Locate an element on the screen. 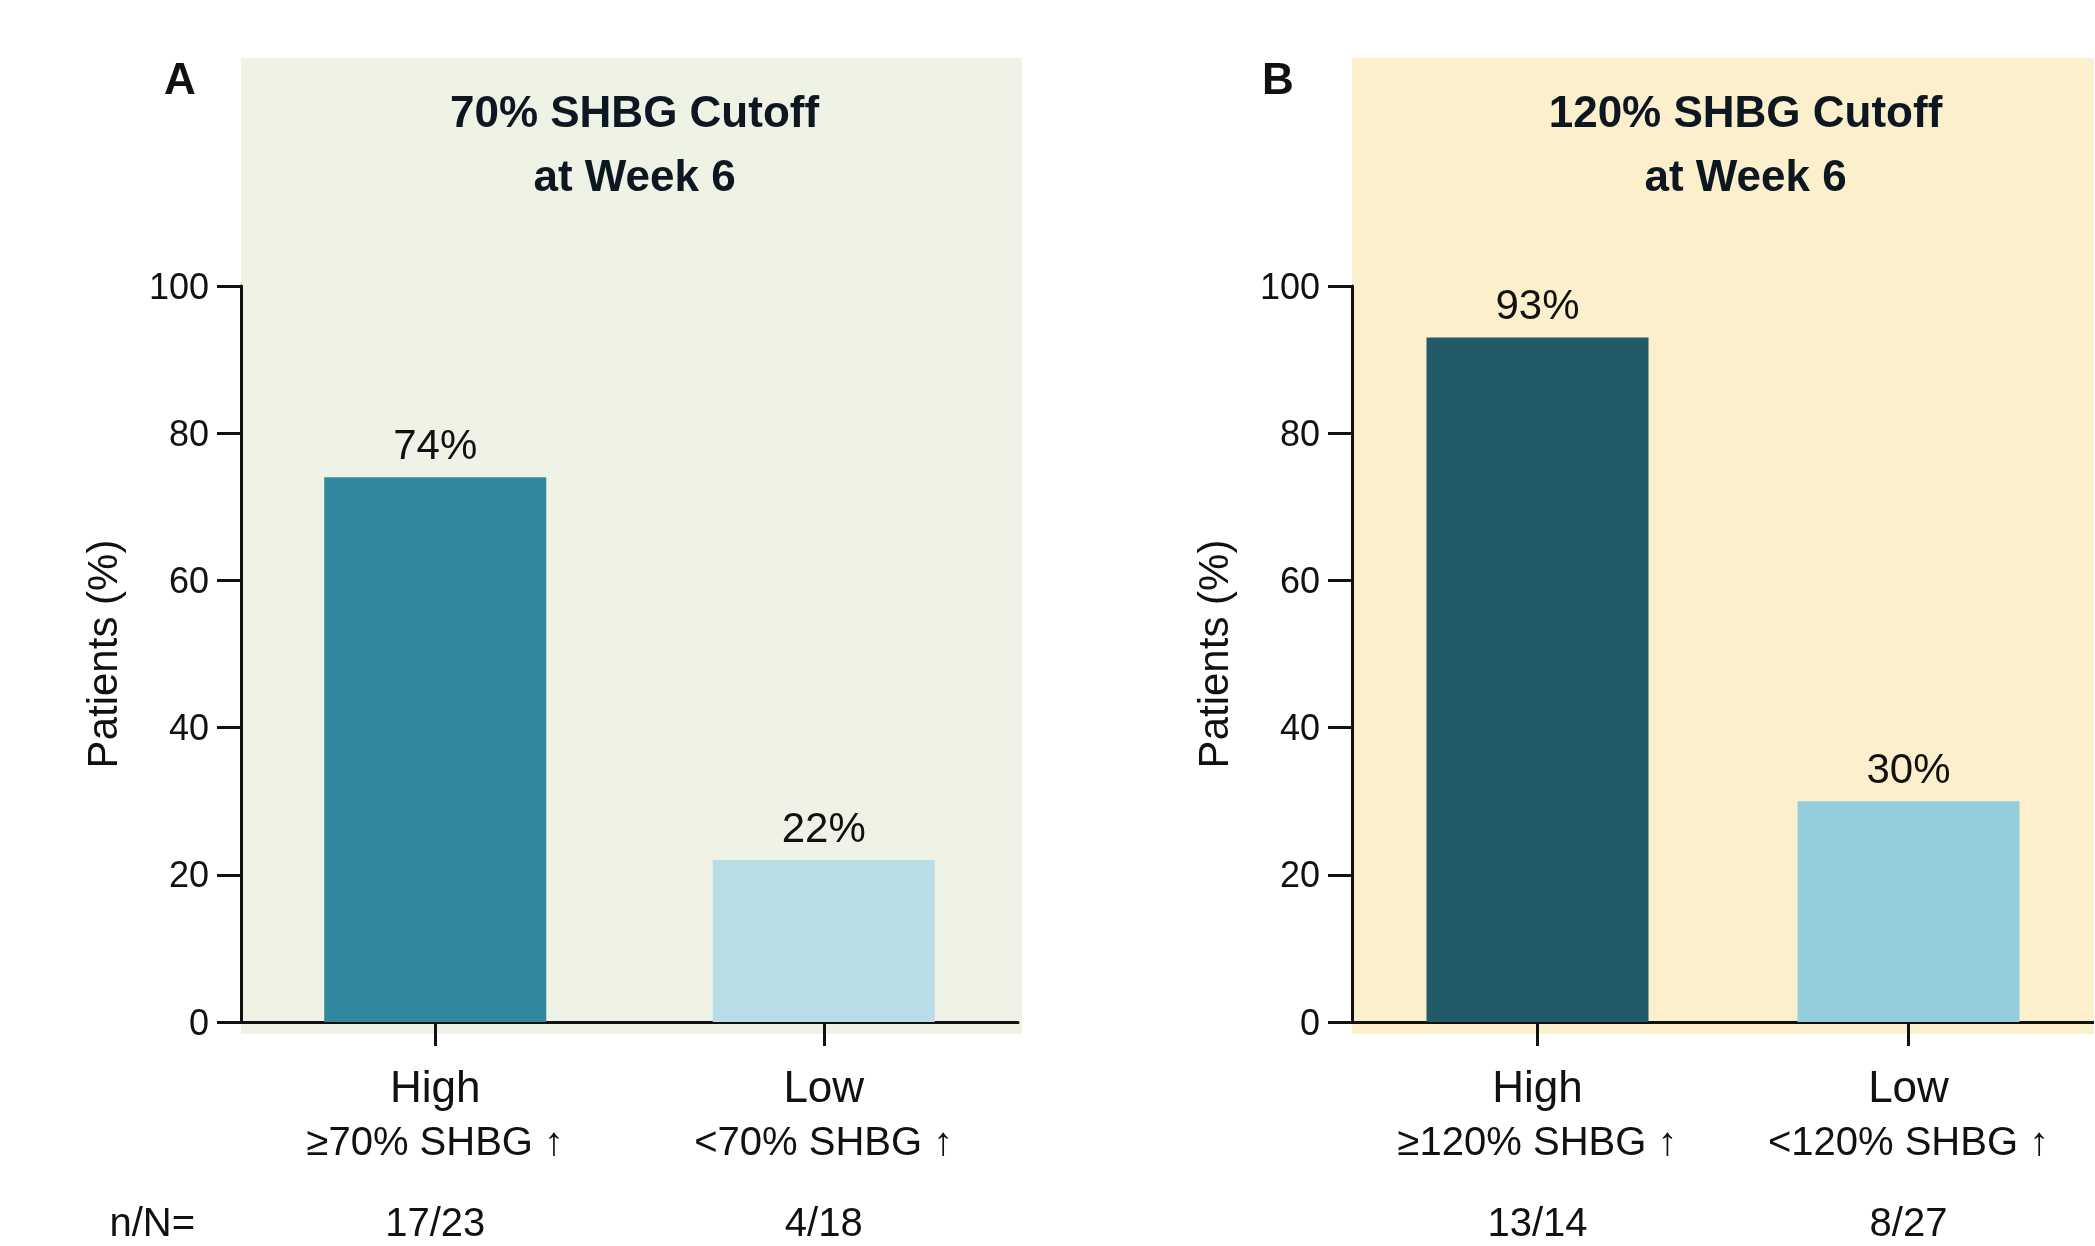 The image size is (2095, 1246). x-tick-label: High ≥70% SHBG ↑ is located at coordinates (435, 1112).